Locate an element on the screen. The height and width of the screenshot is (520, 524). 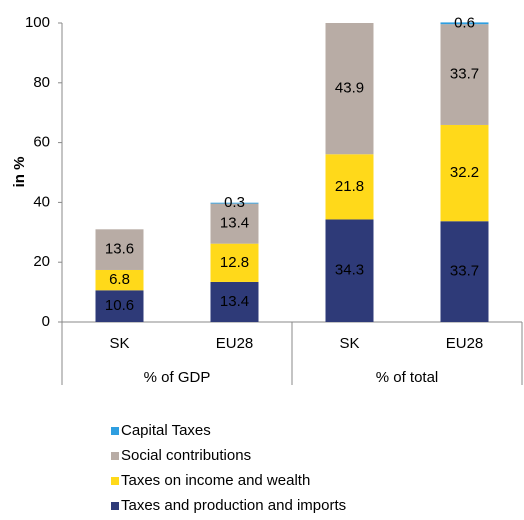
y-tick-label: 0 is located at coordinates (46, 321).